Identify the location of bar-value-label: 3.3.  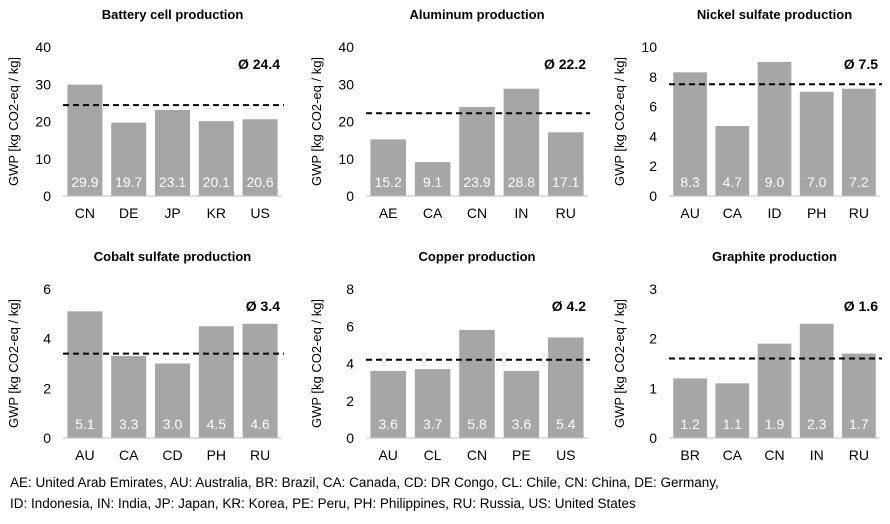
(129, 424).